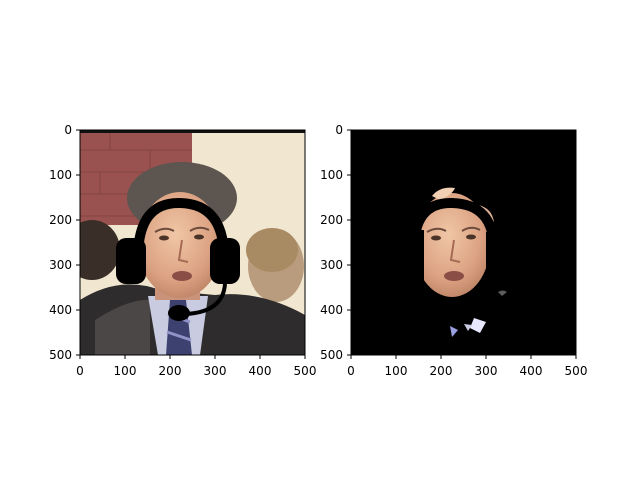 This screenshot has height=480, width=640. I want to click on right-xtick-label: 100, so click(396, 371).